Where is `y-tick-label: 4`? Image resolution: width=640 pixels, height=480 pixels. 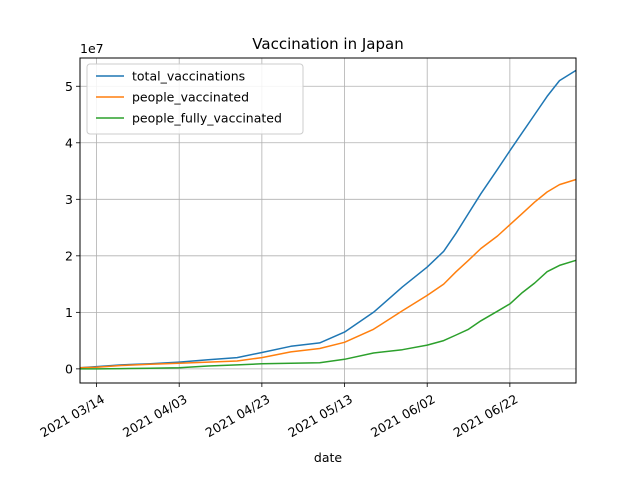 y-tick-label: 4 is located at coordinates (69, 142).